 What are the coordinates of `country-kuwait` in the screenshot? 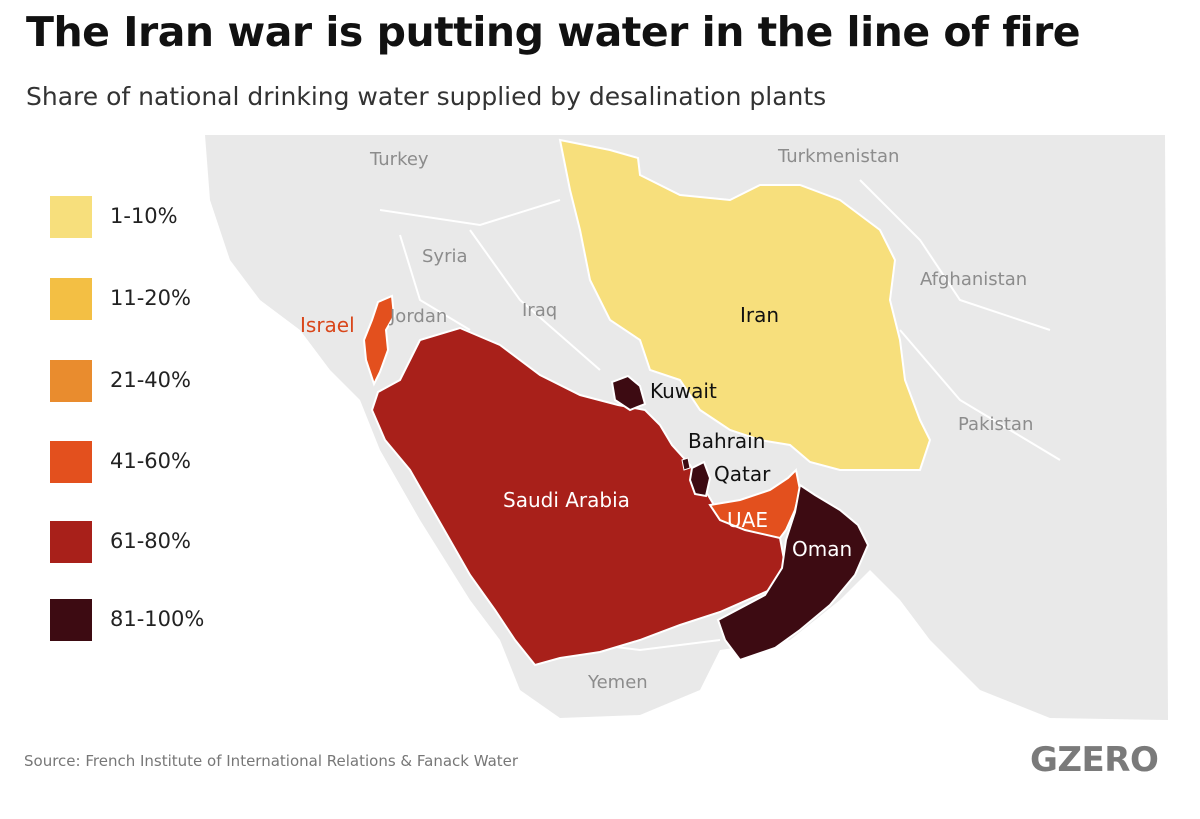 It's located at (628, 393).